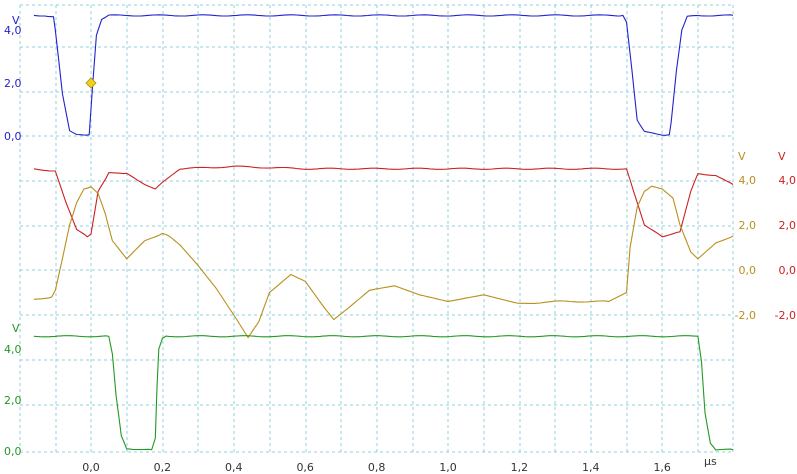 This screenshot has height=474, width=797. What do you see at coordinates (748, 270) in the screenshot?
I see `middle-yellow-y-tick-label: 0,0` at bounding box center [748, 270].